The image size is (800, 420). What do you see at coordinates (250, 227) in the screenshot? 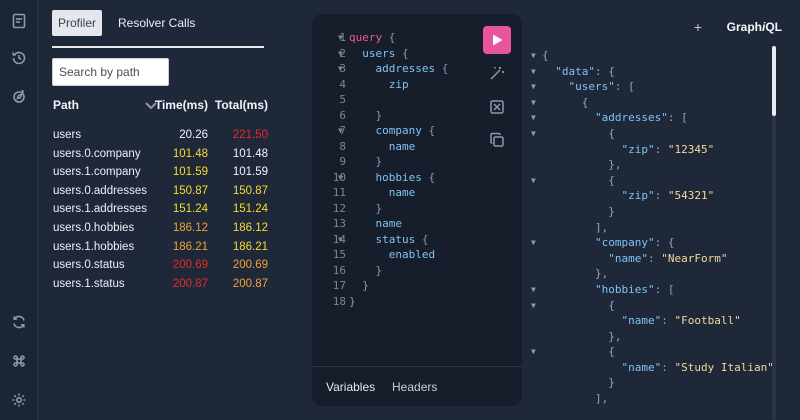
I see `row-total: 186.12` at bounding box center [250, 227].